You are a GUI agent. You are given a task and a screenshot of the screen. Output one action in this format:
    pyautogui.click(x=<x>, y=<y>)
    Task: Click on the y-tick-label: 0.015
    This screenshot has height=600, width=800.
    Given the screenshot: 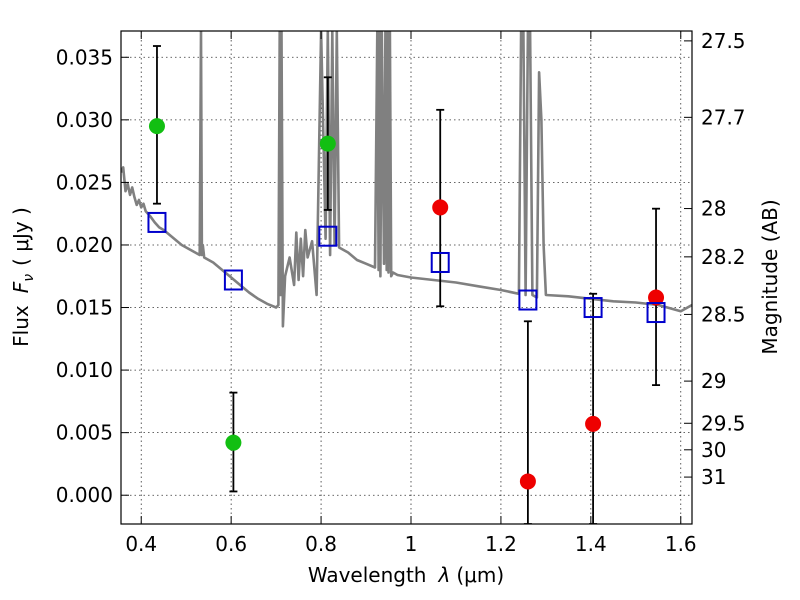 What is the action you would take?
    pyautogui.click(x=84, y=308)
    